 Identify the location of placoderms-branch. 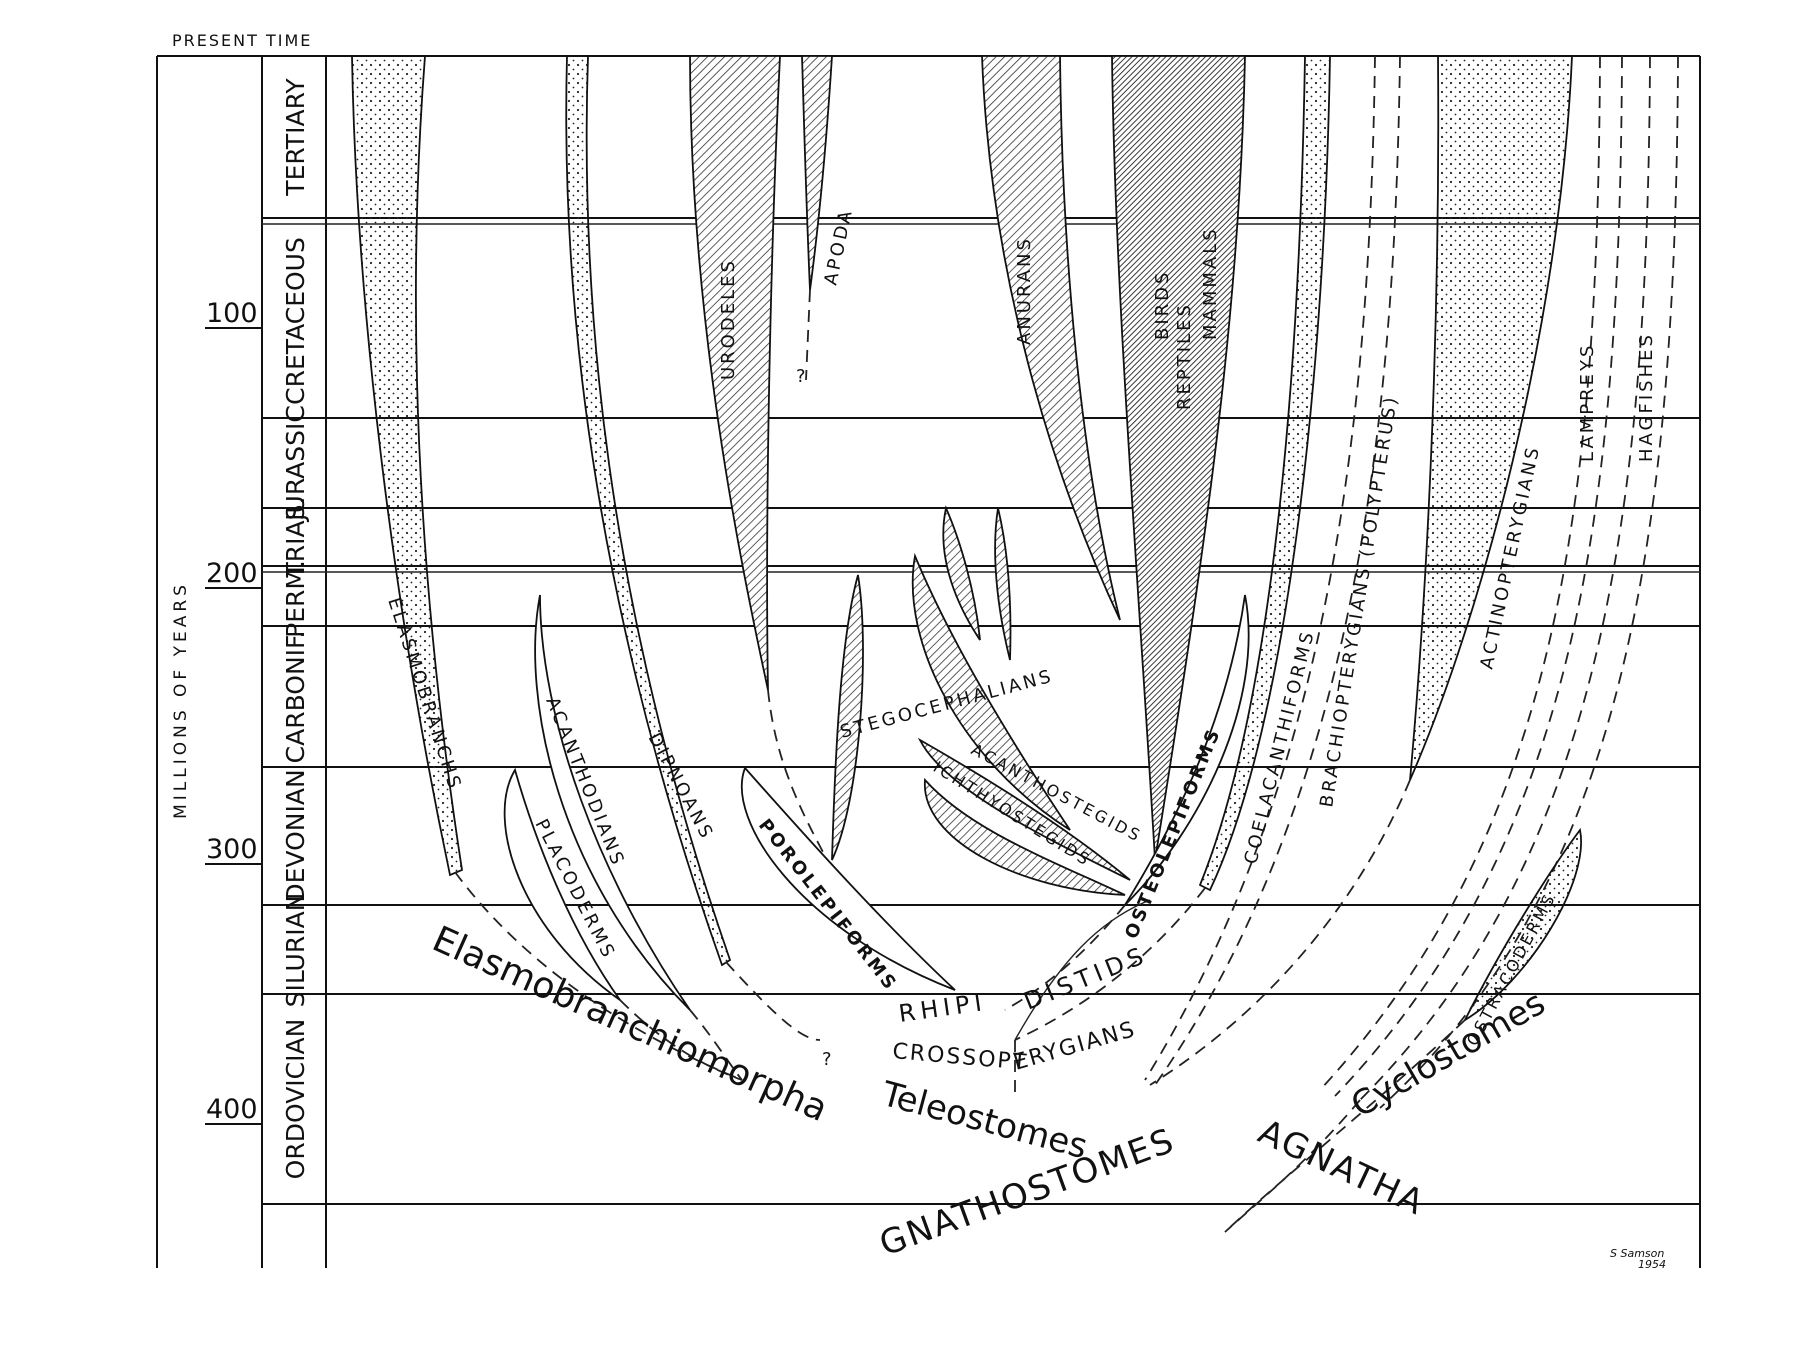
(681, 1040).